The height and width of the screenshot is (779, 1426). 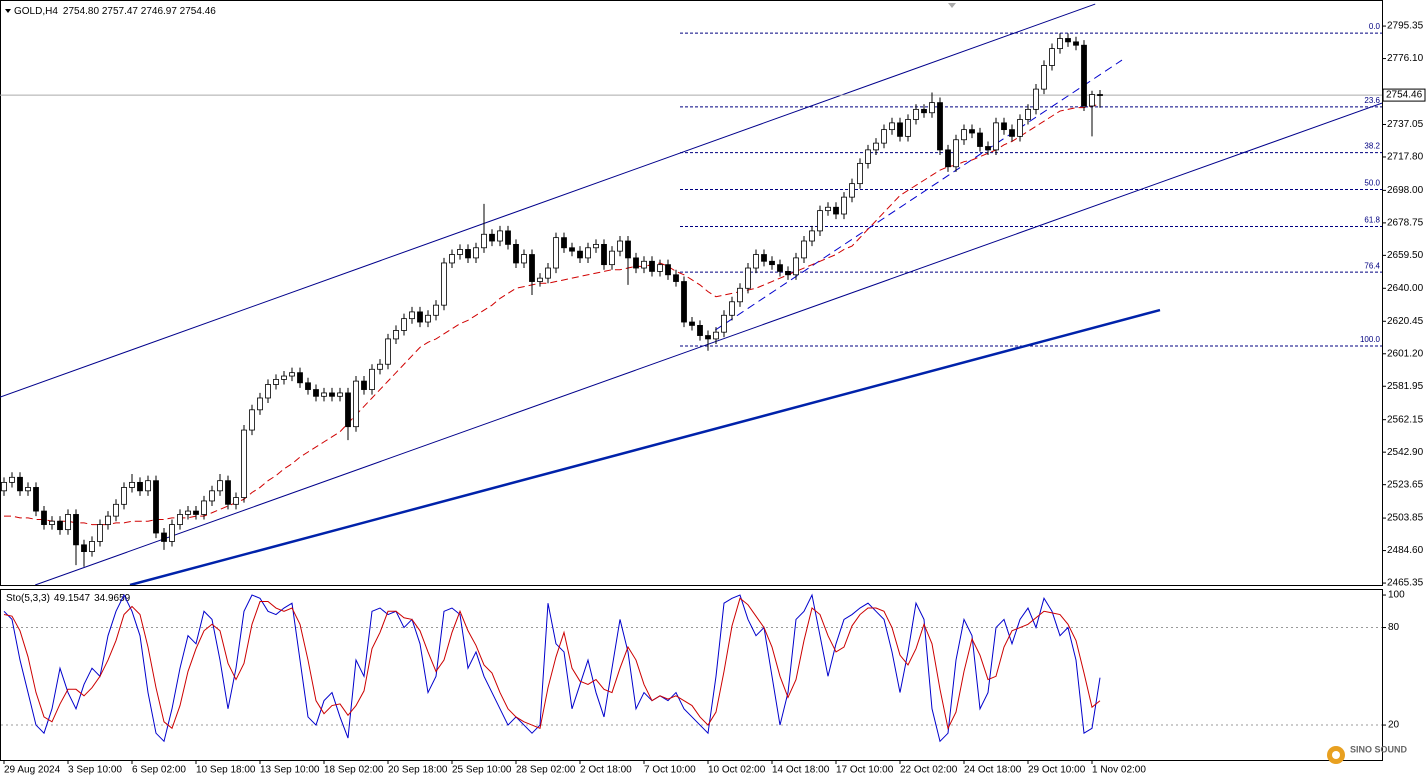 I want to click on x-tick-label: 13 Sep 10:00, so click(x=290, y=770).